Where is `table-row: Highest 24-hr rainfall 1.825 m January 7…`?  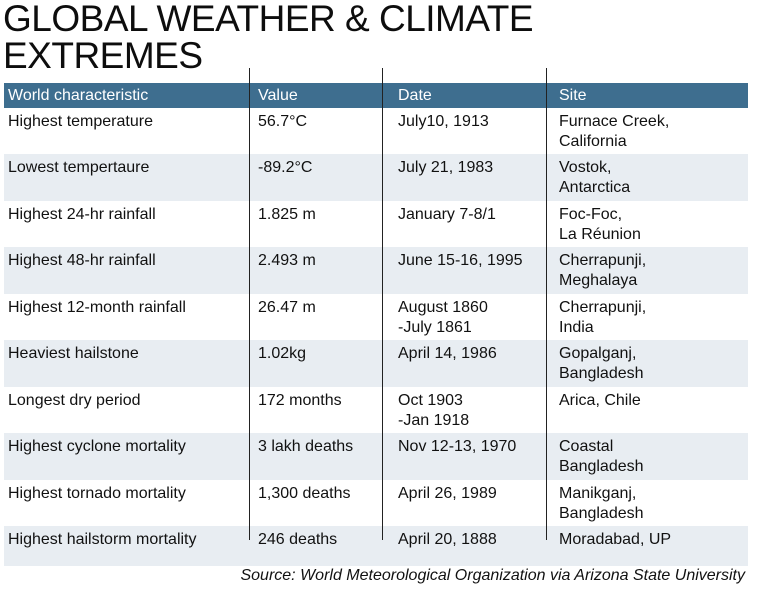
table-row: Highest 24-hr rainfall 1.825 m January 7… is located at coordinates (376, 224).